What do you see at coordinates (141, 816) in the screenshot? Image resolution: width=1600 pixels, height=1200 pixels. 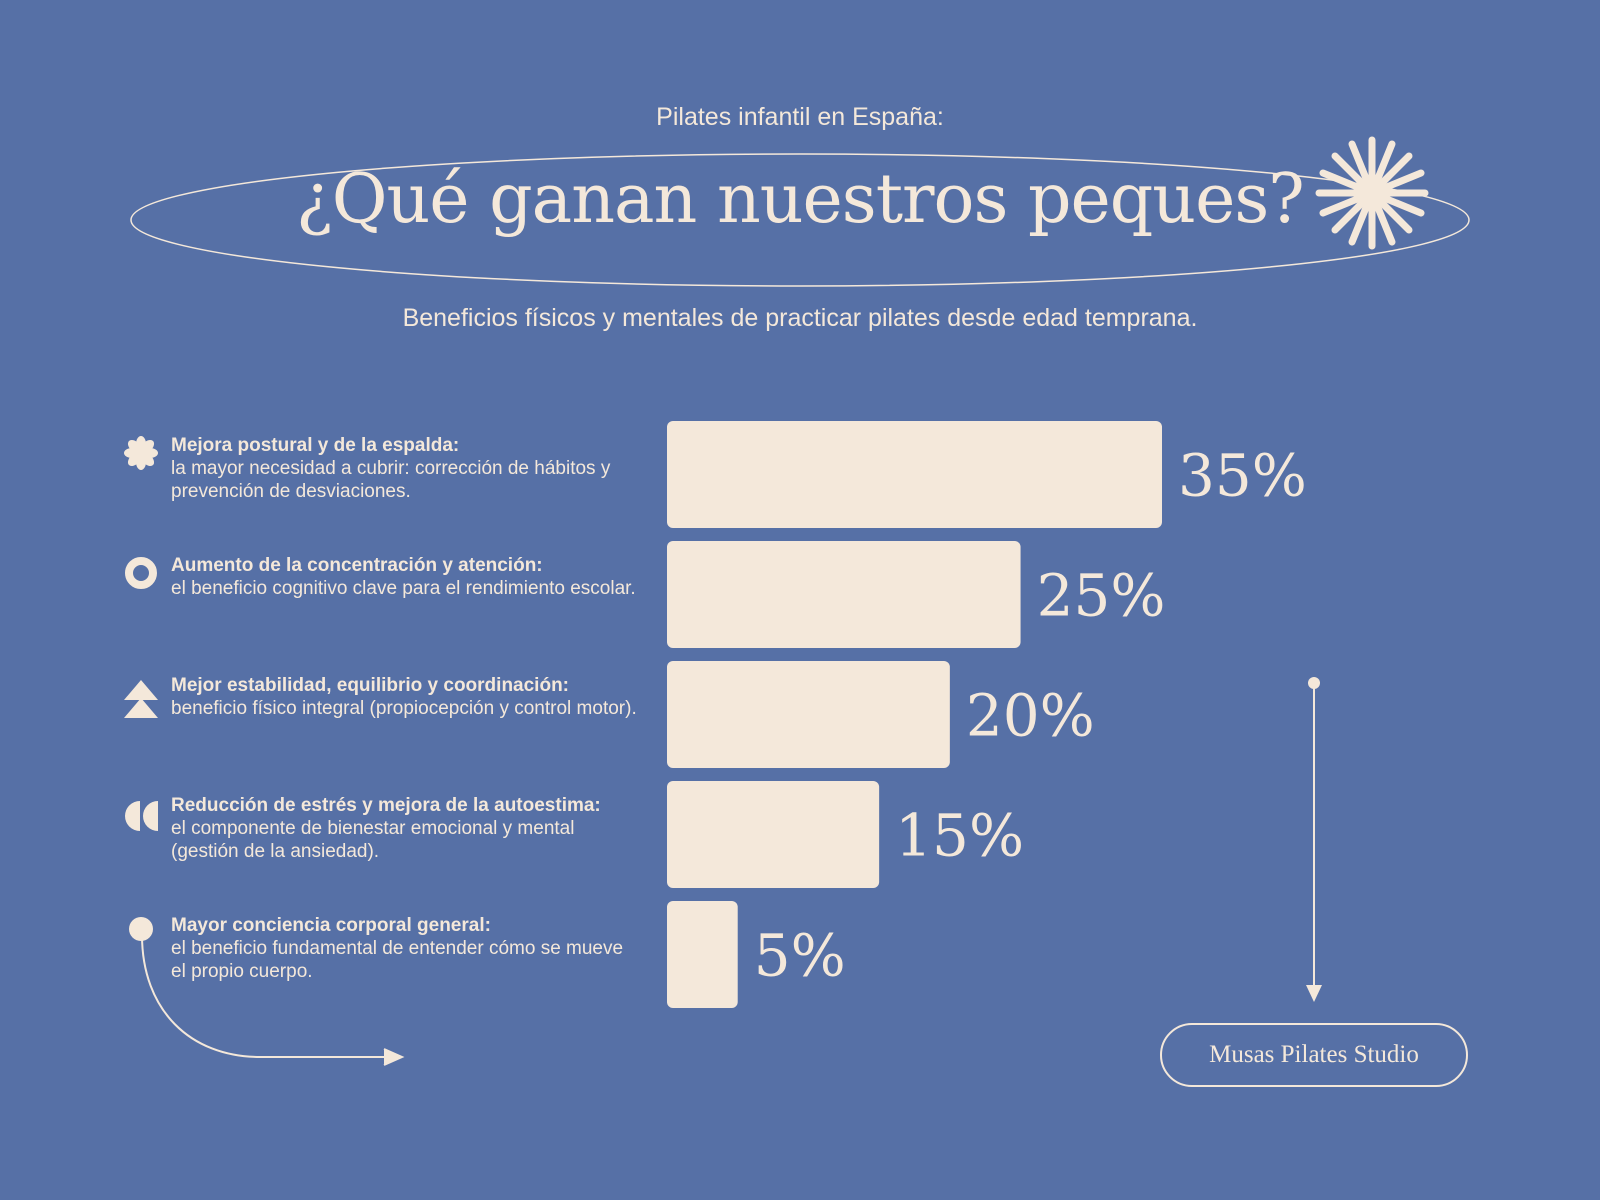 I see `half-circles-icon` at bounding box center [141, 816].